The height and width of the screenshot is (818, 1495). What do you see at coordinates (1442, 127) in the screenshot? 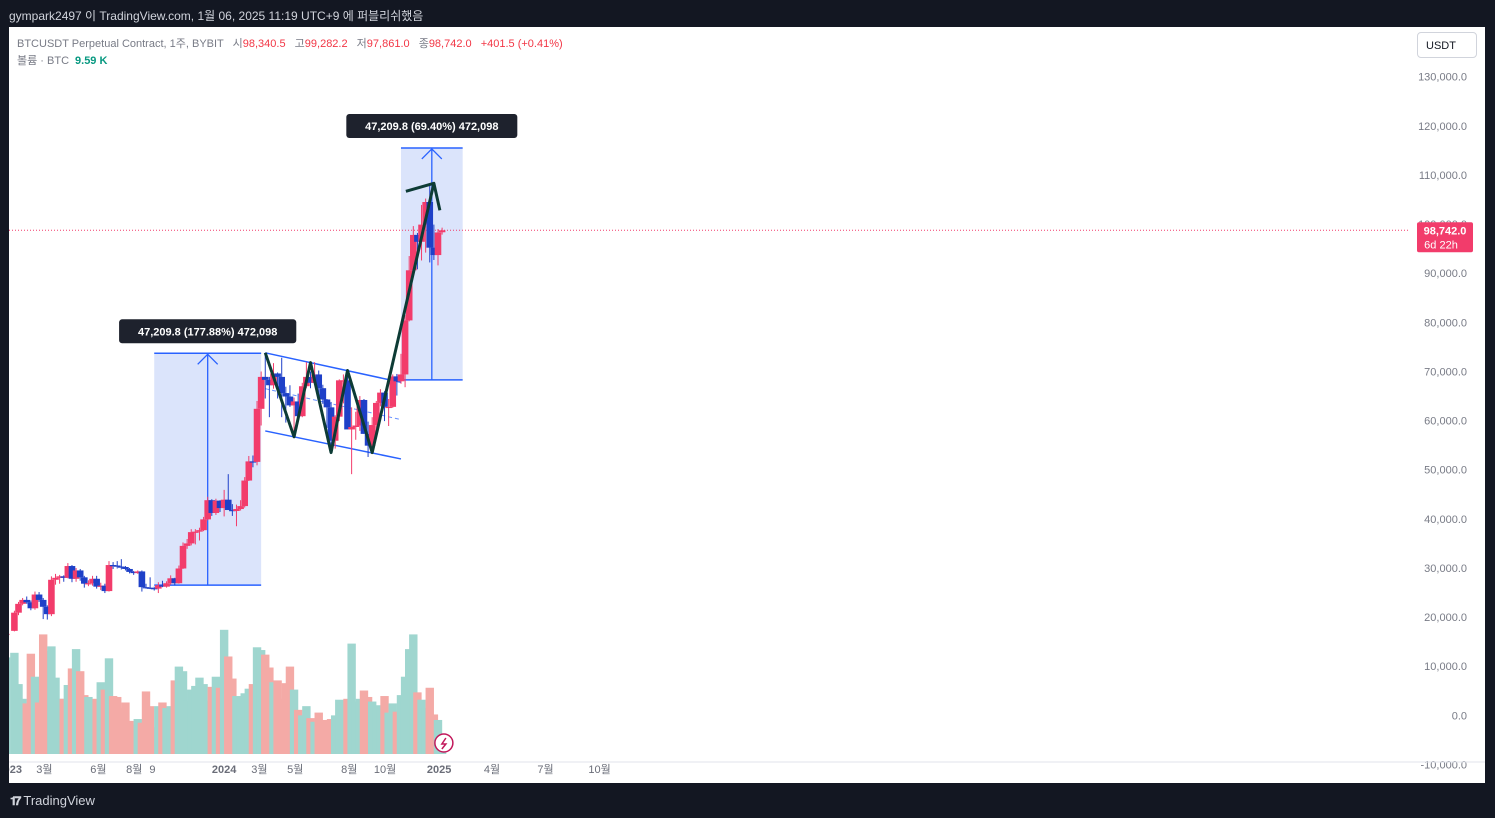
I see `y-tick-label: 120,000.0` at bounding box center [1442, 127].